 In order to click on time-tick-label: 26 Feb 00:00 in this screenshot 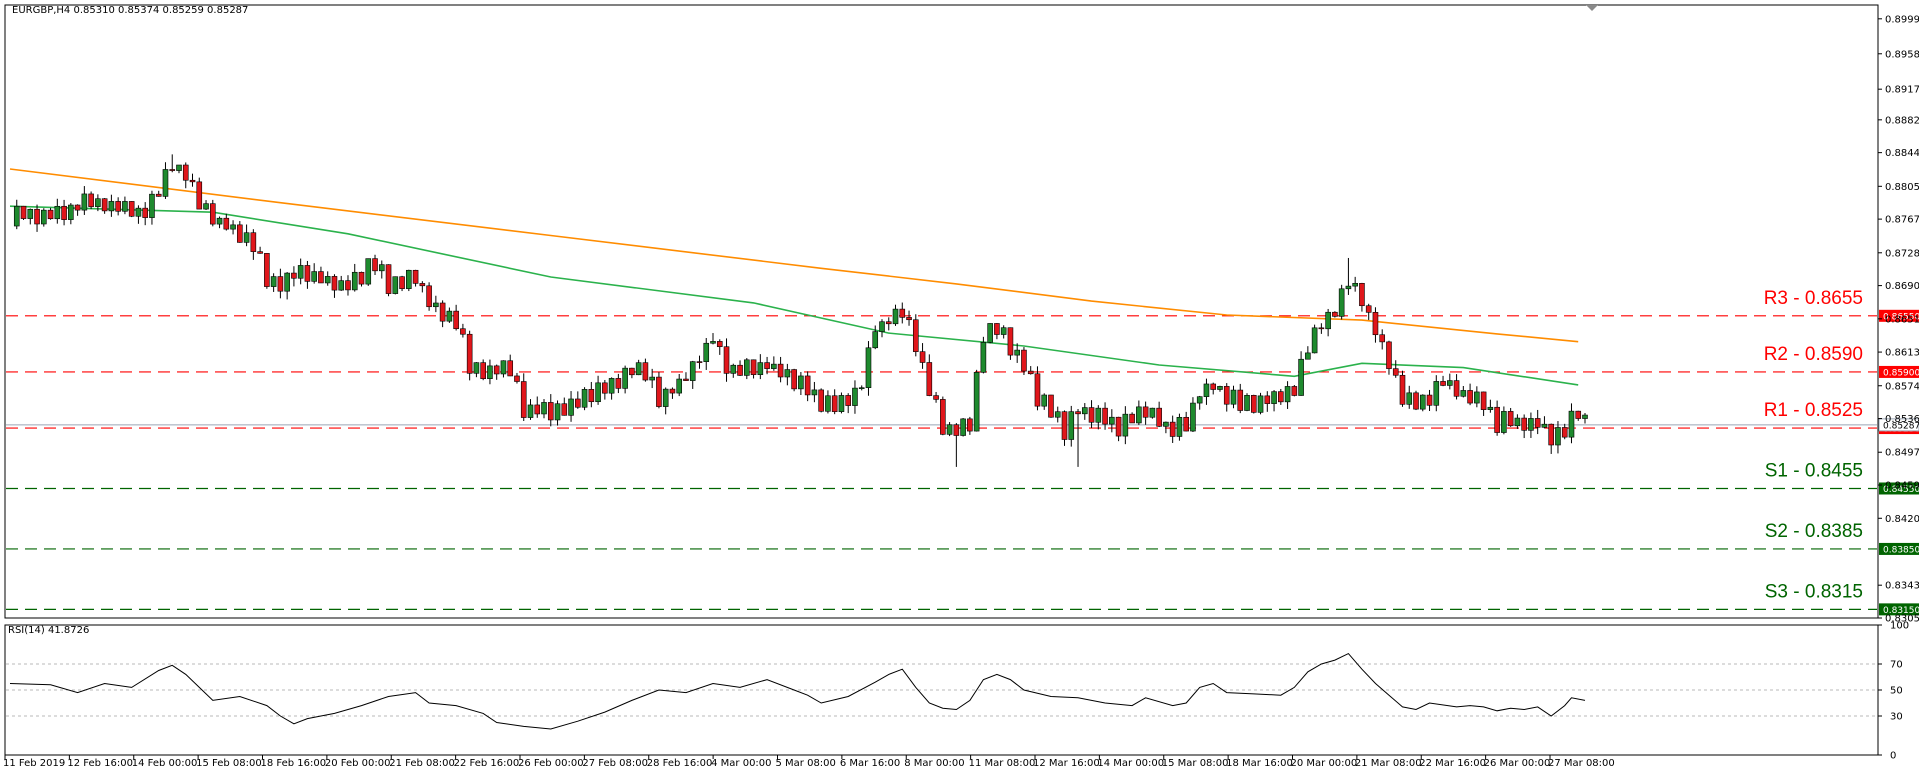, I will do `click(551, 763)`.